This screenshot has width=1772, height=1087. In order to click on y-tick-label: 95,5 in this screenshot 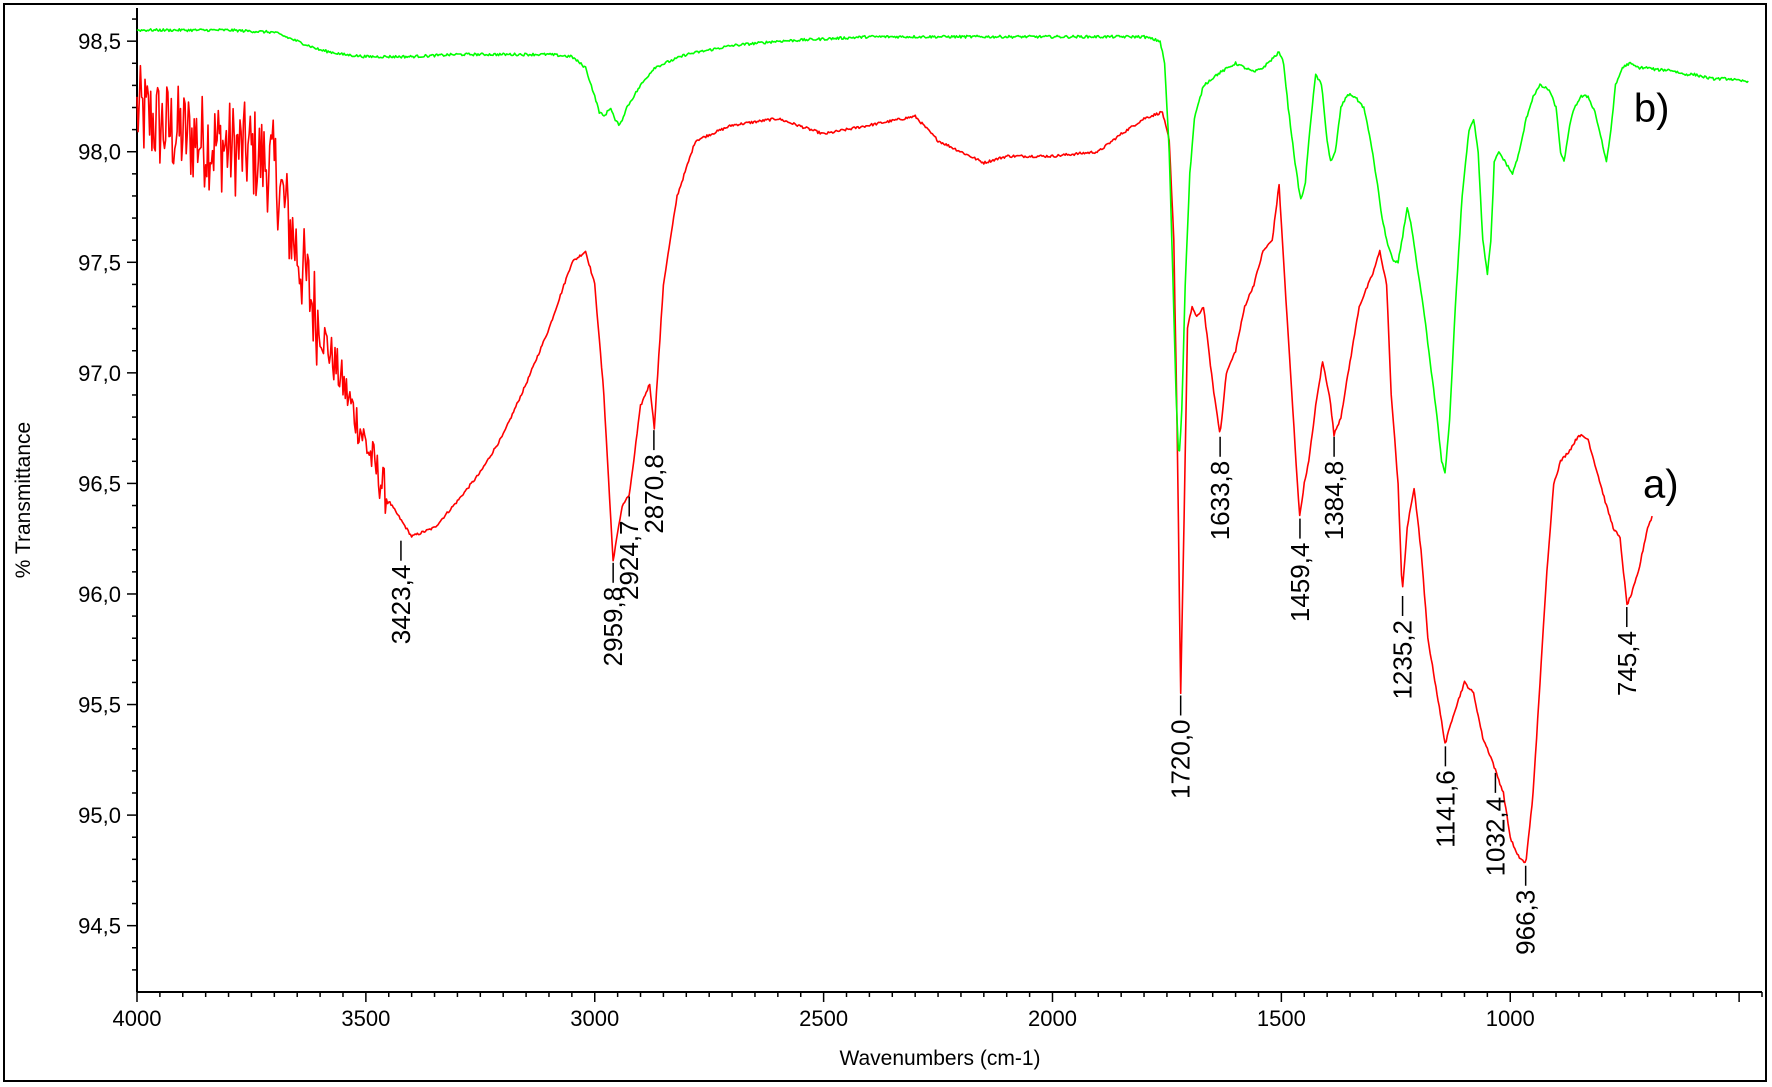, I will do `click(99, 705)`.